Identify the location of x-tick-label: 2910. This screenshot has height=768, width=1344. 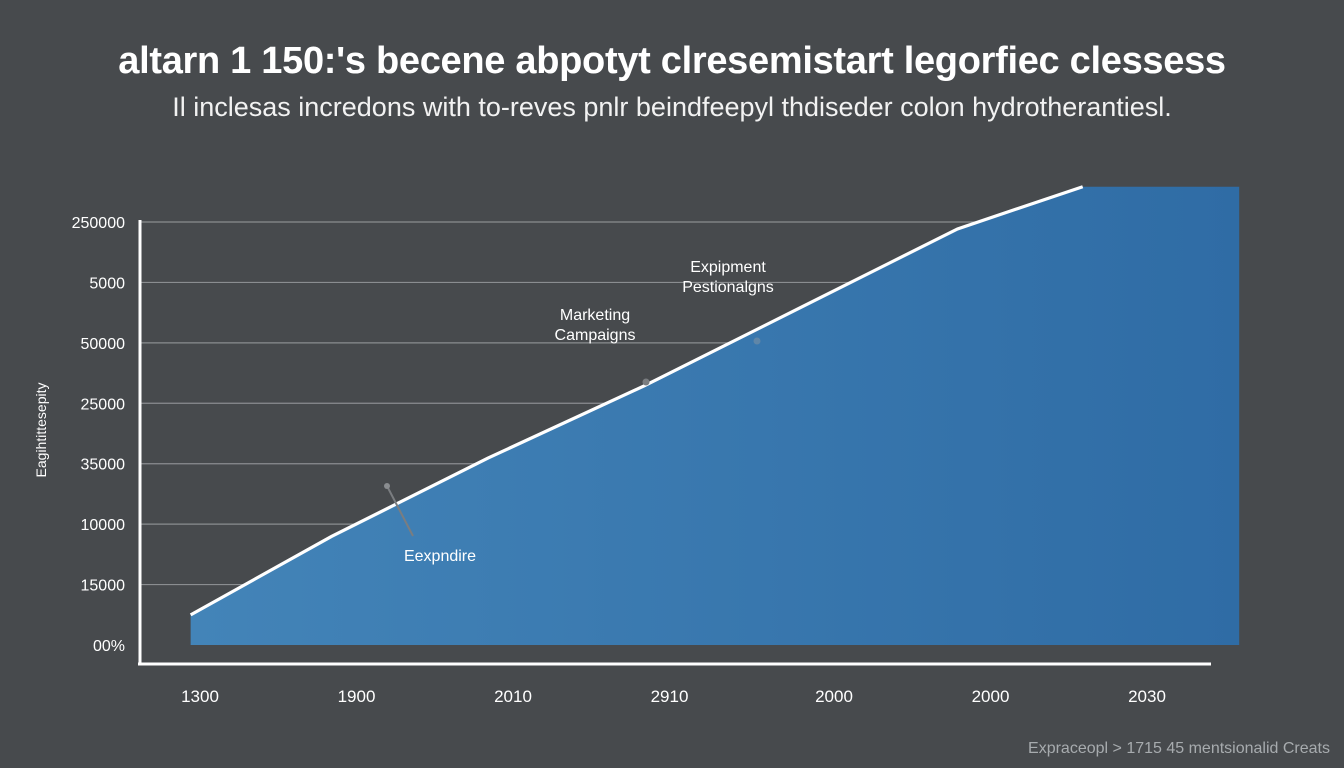
(670, 696).